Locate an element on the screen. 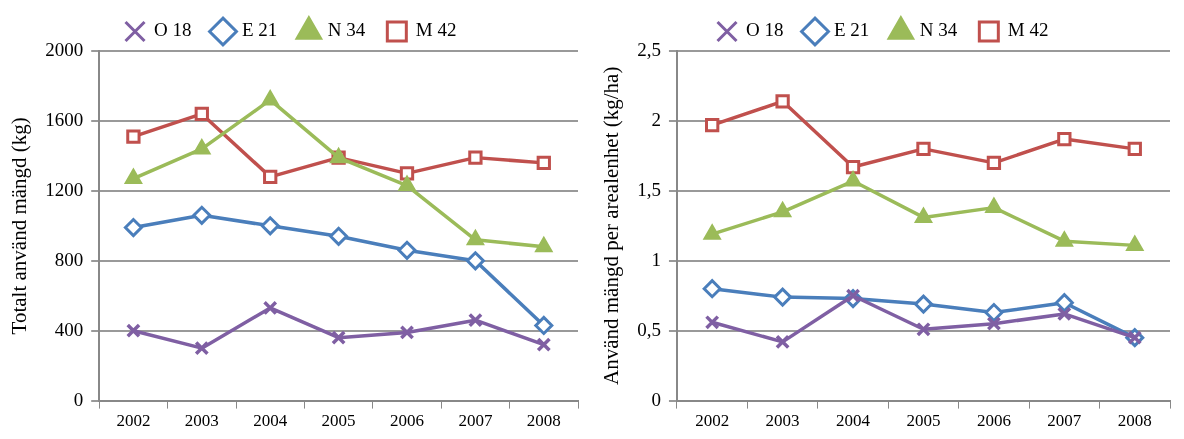 This screenshot has width=1184, height=439. y-tick-label: 0,5 is located at coordinates (649, 329).